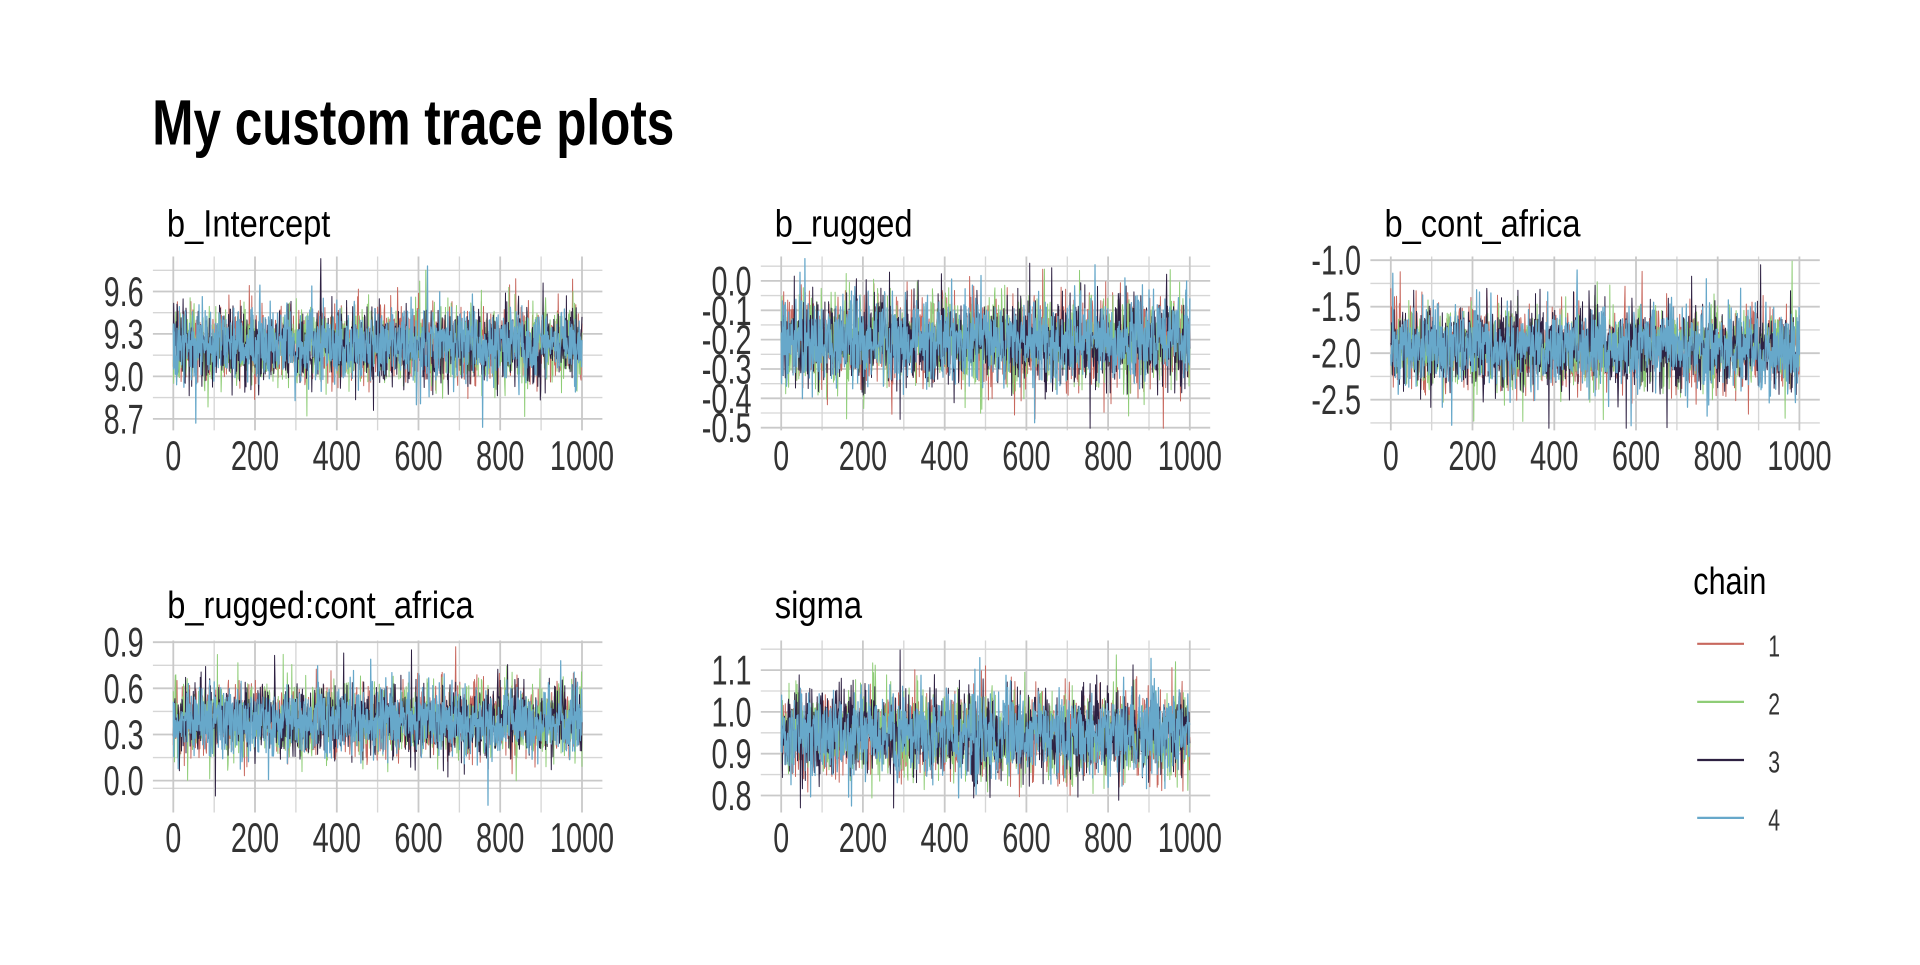 The image size is (1920, 965). What do you see at coordinates (844, 225) in the screenshot?
I see `svg-text: b_rugged` at bounding box center [844, 225].